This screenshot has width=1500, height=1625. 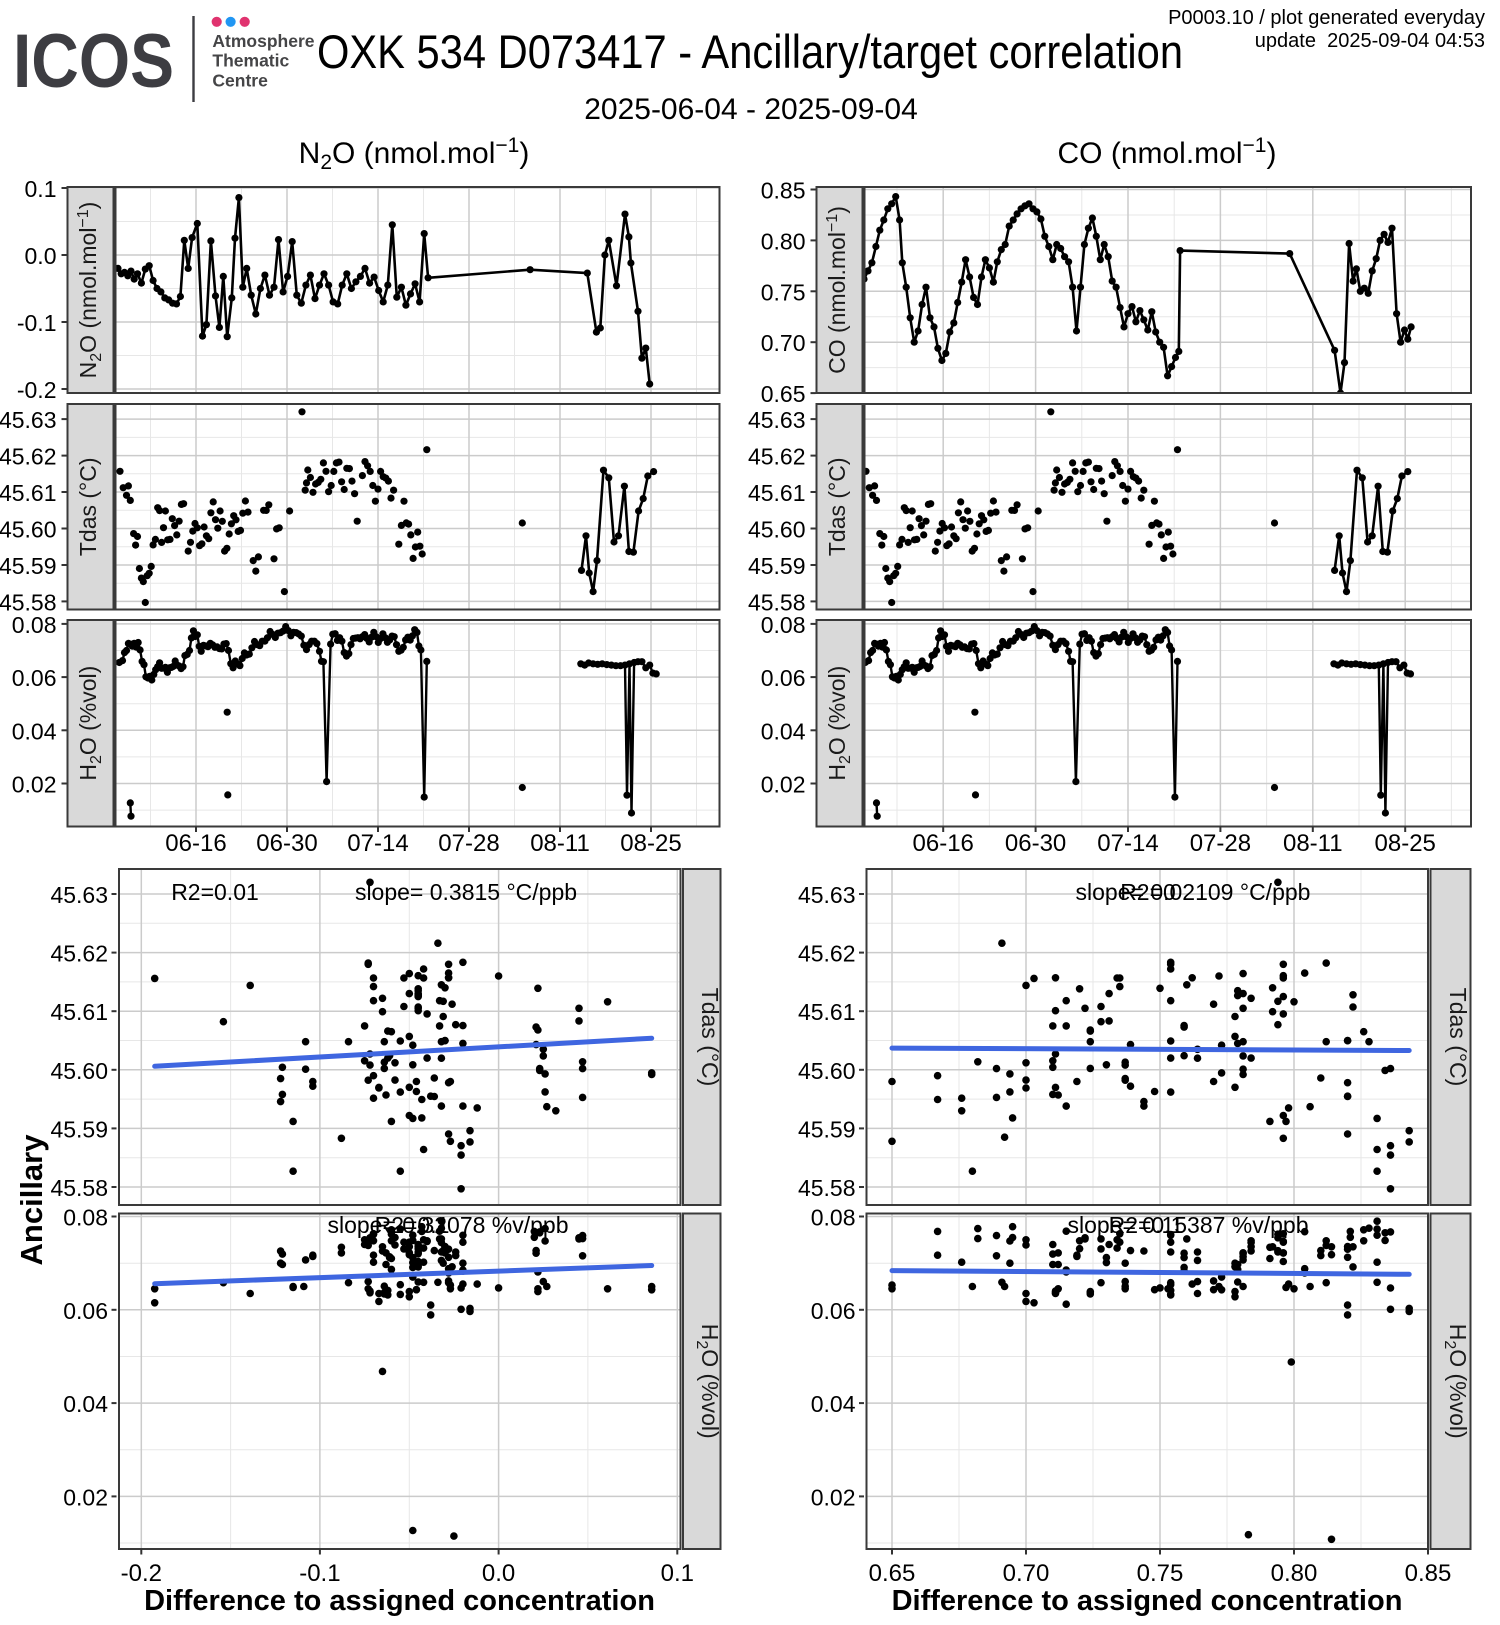 I want to click on svg-text: Ancillary, so click(x=31, y=1200).